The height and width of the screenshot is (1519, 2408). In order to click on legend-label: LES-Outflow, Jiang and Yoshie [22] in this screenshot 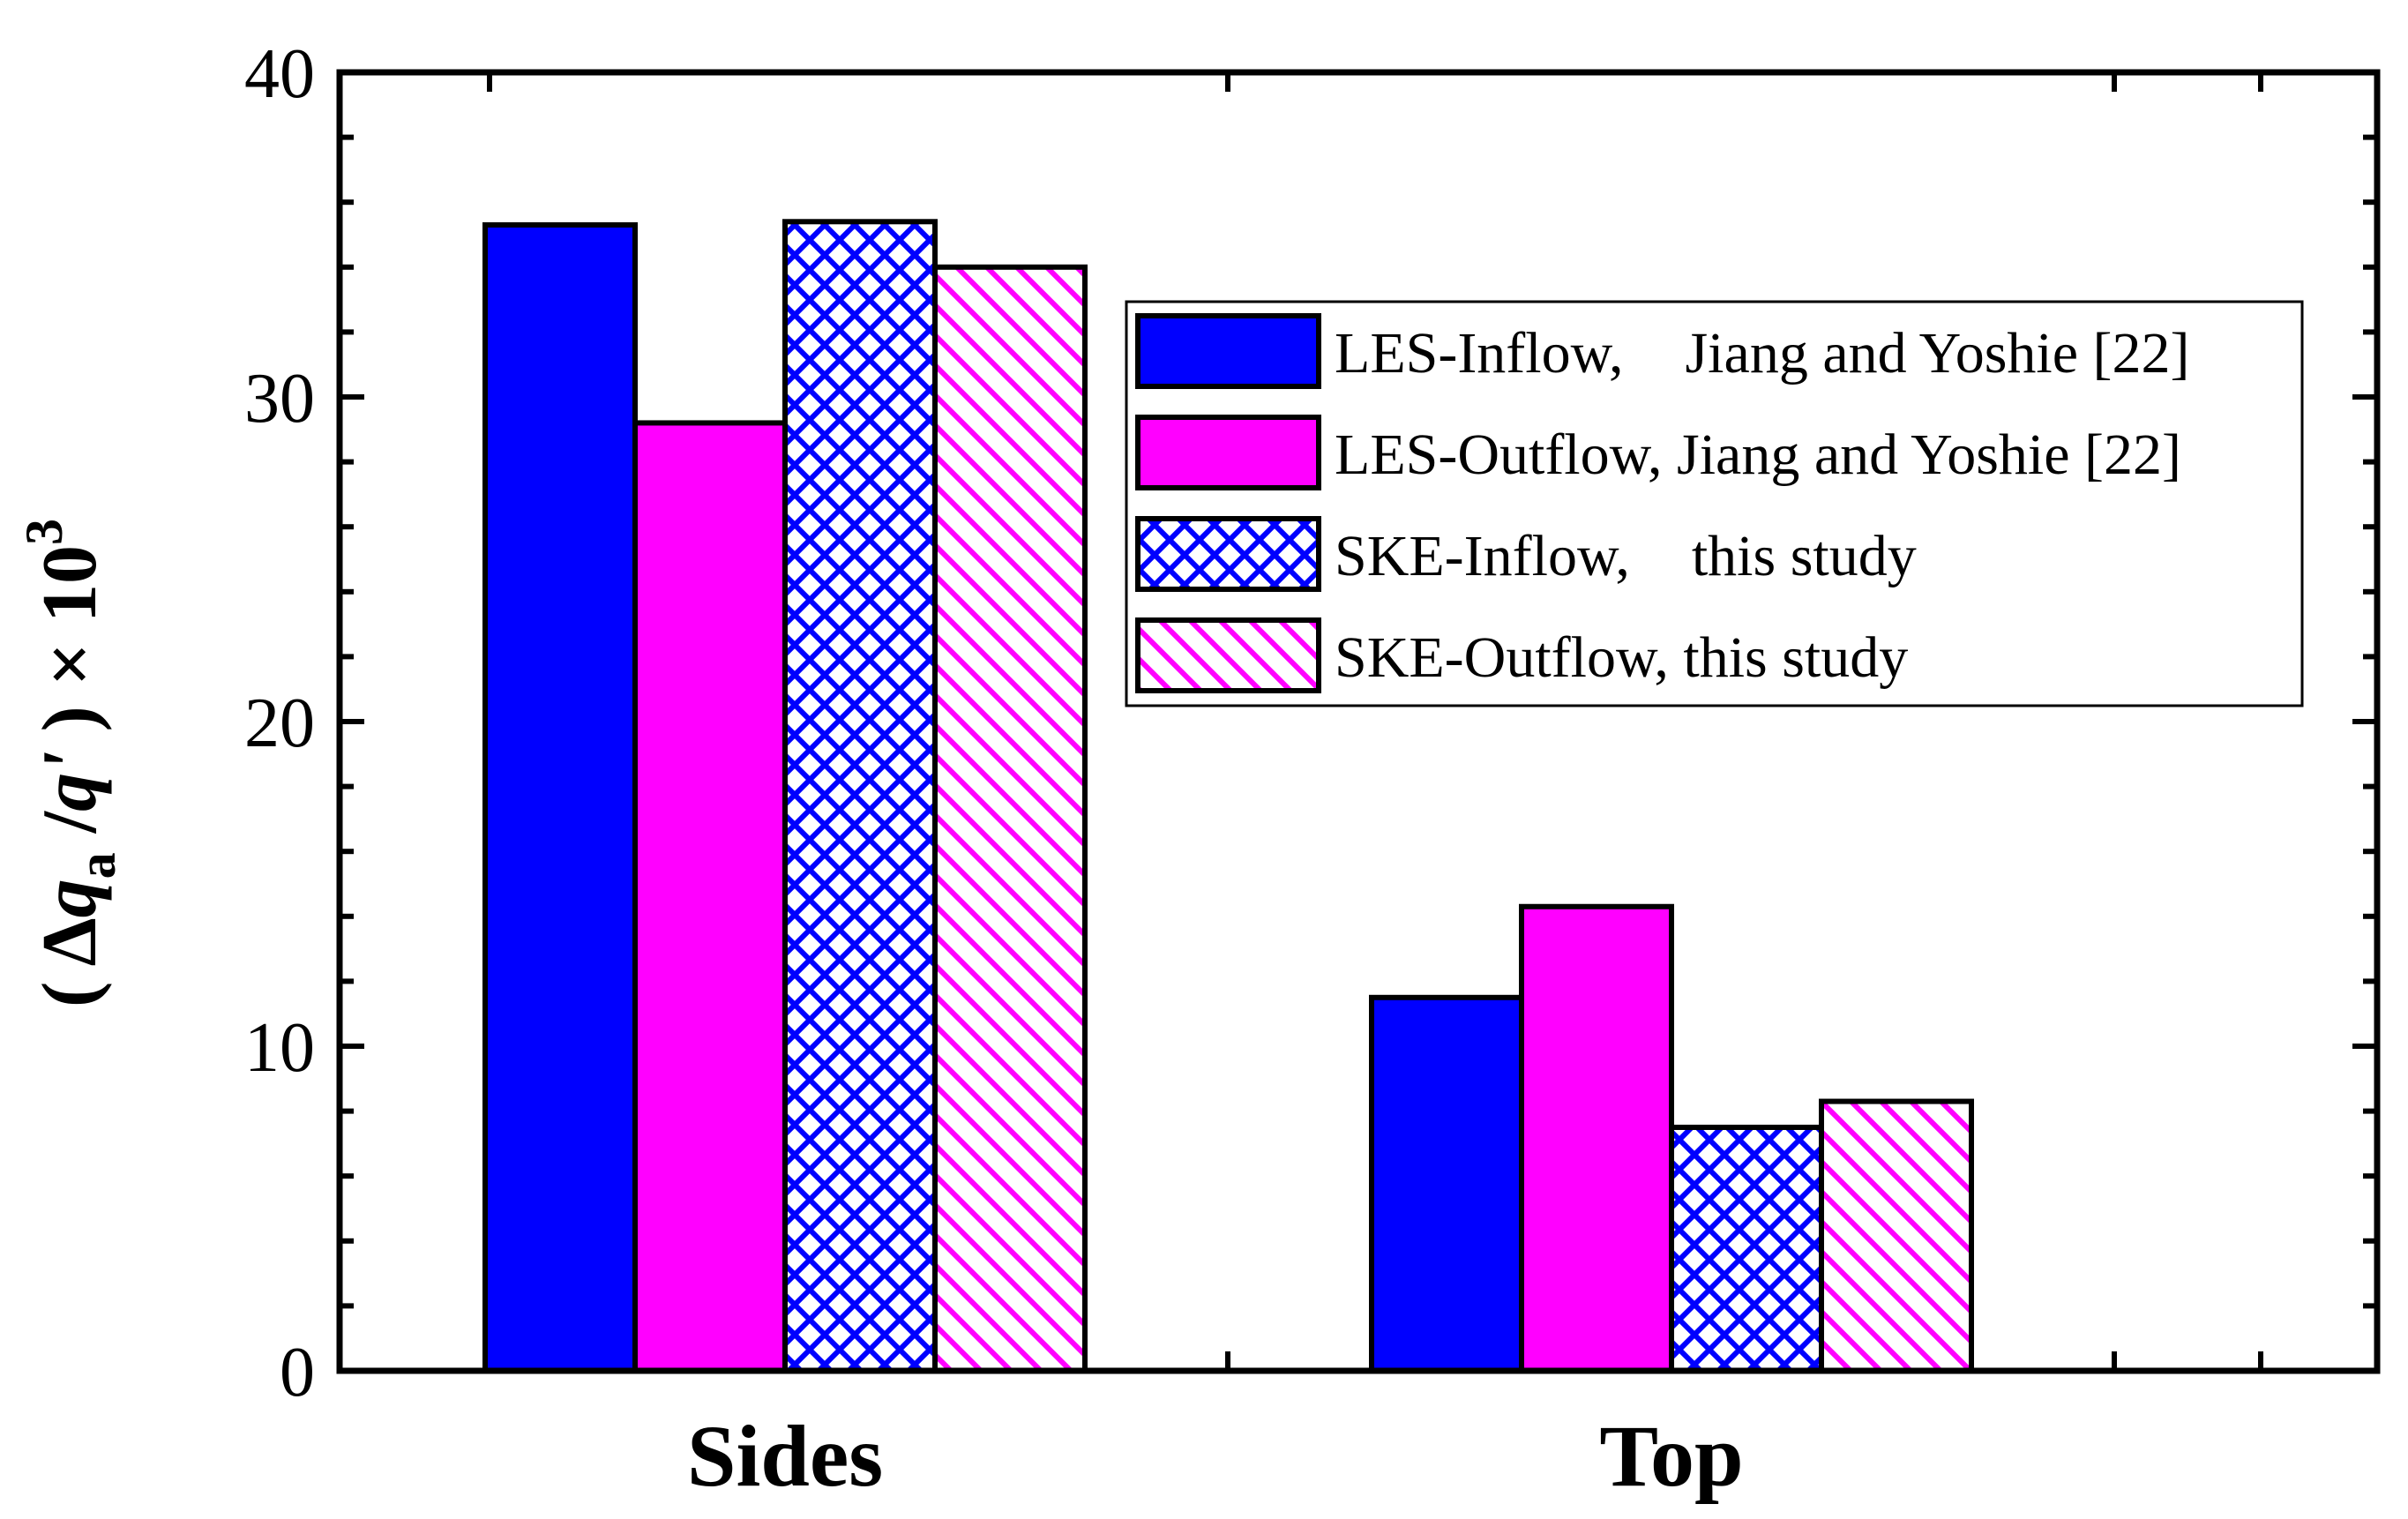, I will do `click(1758, 455)`.